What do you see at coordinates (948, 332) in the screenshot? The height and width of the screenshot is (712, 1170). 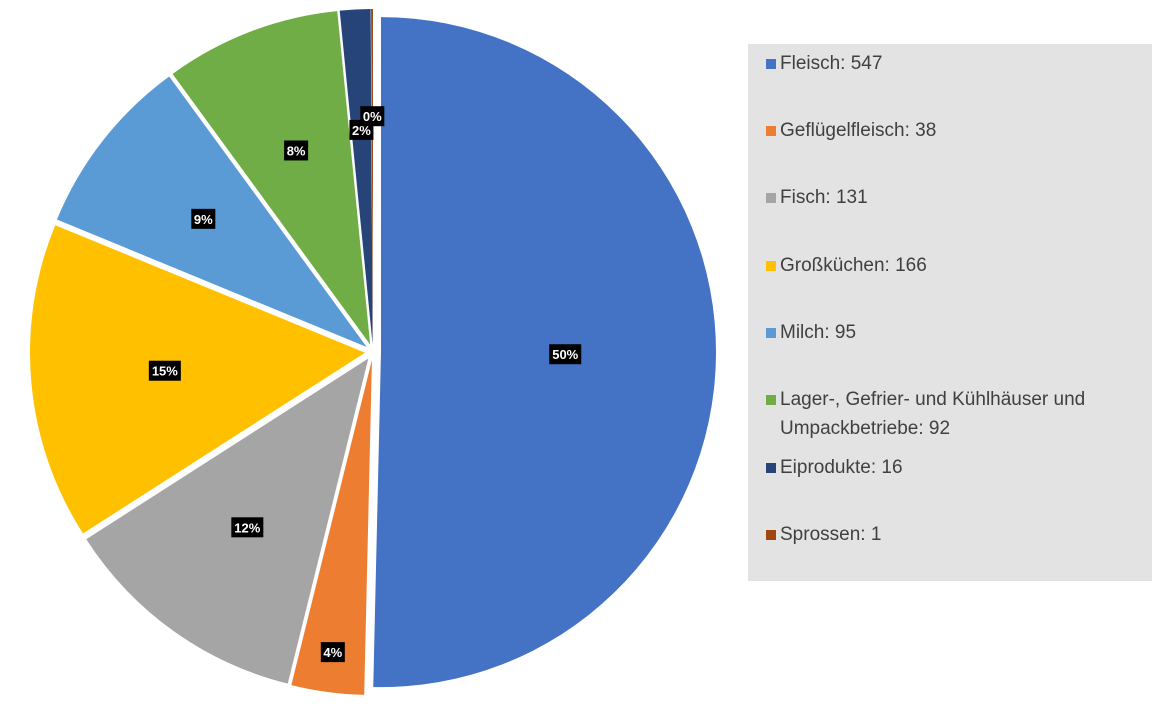 I see `legend-item-milch: Milch: 95` at bounding box center [948, 332].